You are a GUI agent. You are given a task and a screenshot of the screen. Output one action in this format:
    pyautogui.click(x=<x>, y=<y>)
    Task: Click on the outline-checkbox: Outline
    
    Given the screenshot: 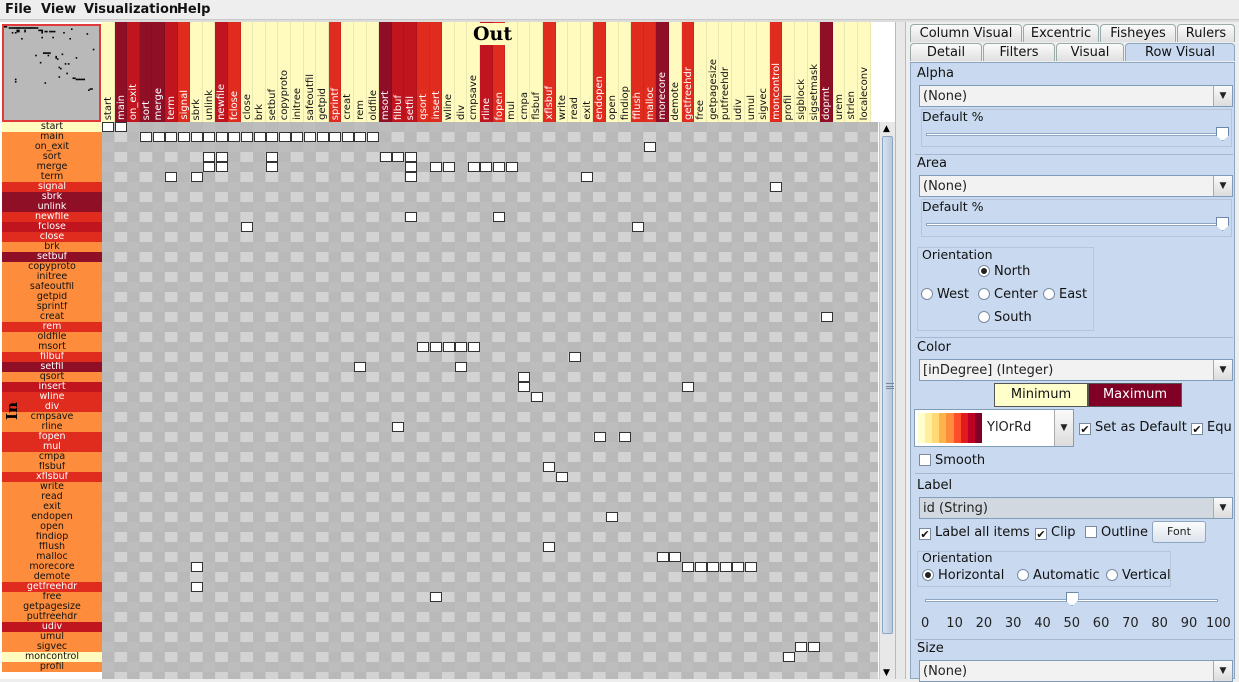 What is the action you would take?
    pyautogui.click(x=1116, y=532)
    